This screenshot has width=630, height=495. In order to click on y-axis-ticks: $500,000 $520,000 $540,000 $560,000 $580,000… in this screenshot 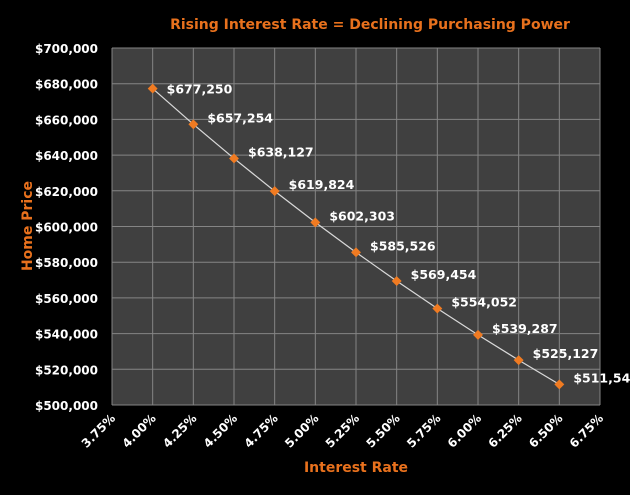, I will do `click(66, 227)`.